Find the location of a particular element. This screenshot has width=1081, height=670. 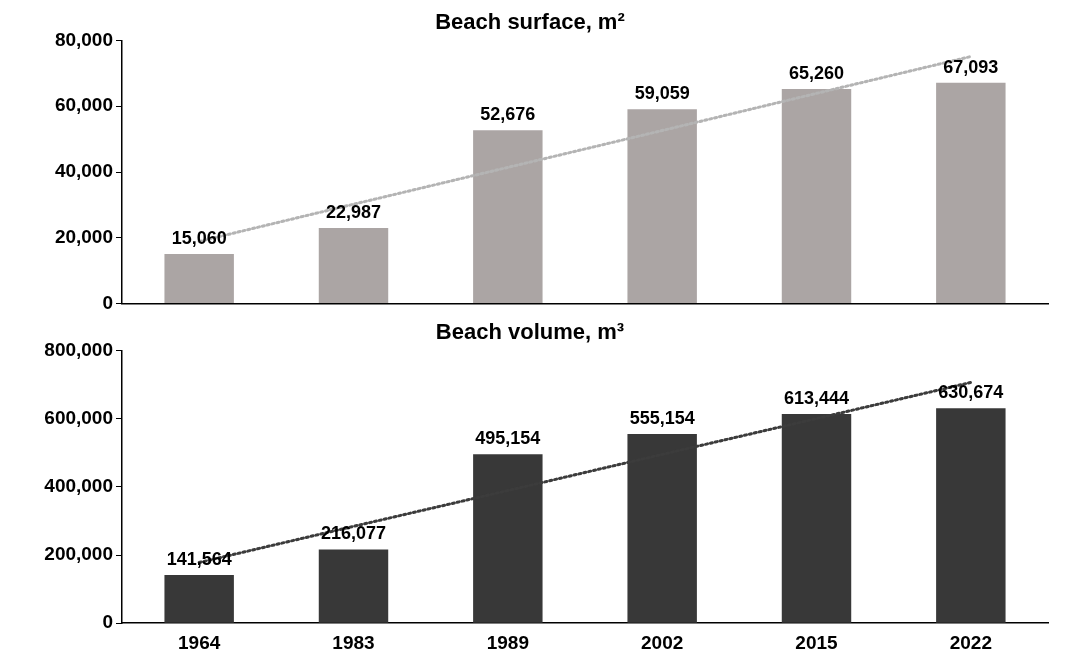

data-label: 65,260 is located at coordinates (816, 72).